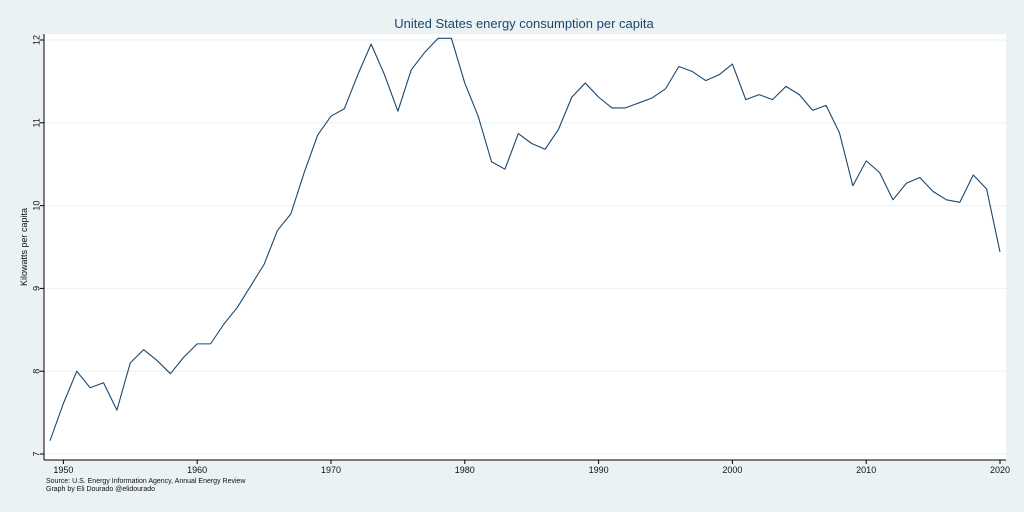  Describe the element at coordinates (465, 470) in the screenshot. I see `x-tick-label: 1980` at that location.